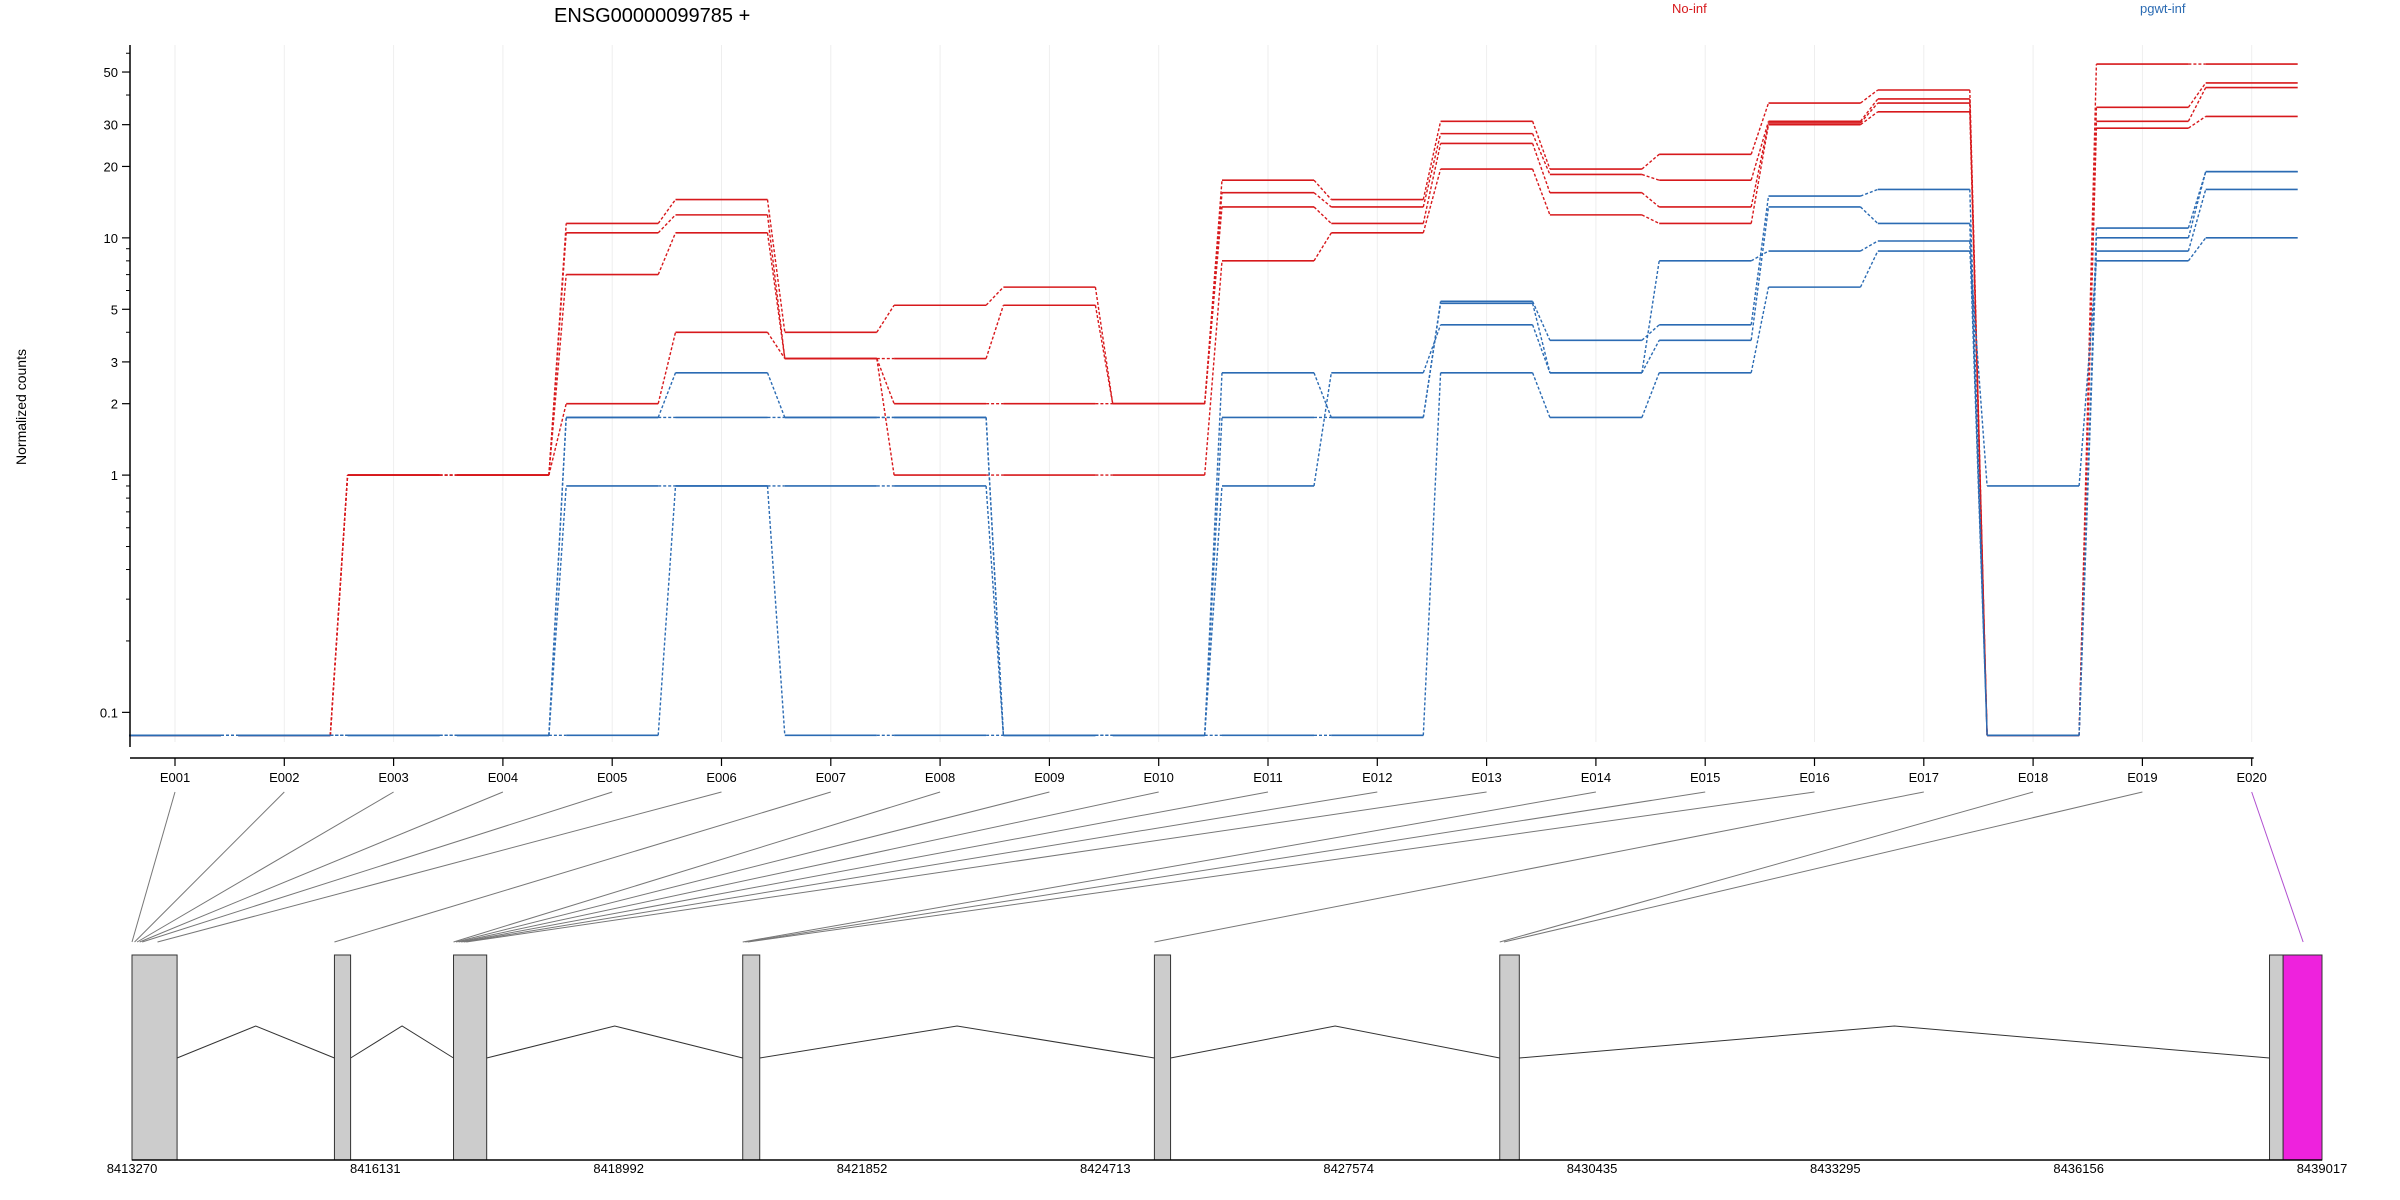 This screenshot has width=2400, height=1200. What do you see at coordinates (114, 362) in the screenshot?
I see `y-tick-label: 3` at bounding box center [114, 362].